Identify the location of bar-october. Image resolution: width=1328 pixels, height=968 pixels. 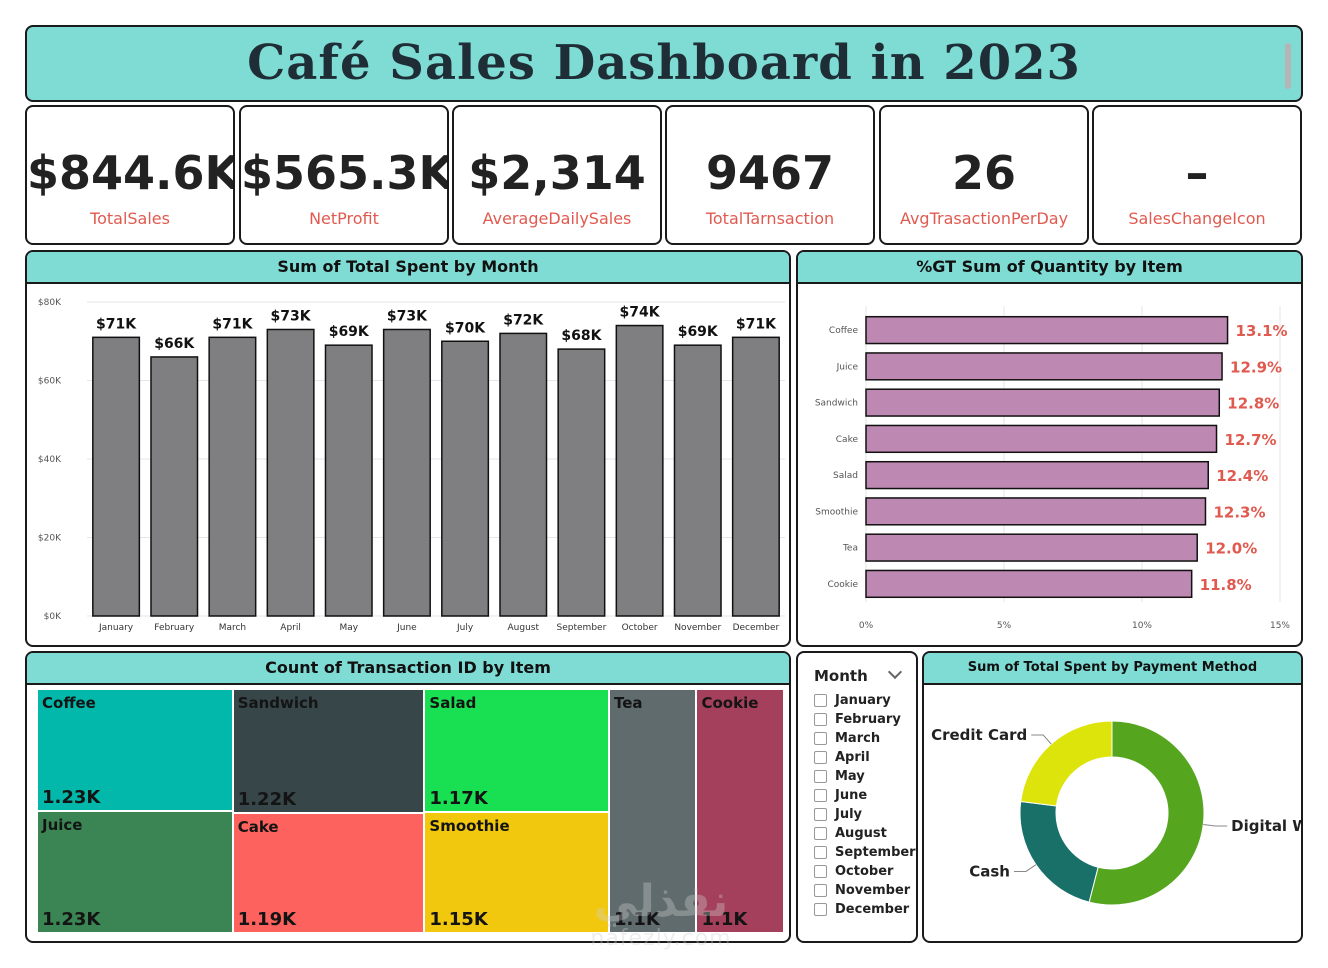
(639, 470).